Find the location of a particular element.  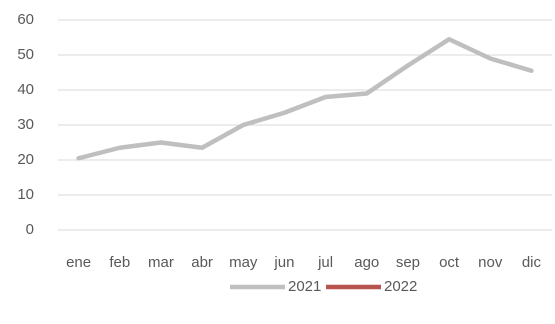

x-tick-label: nov is located at coordinates (490, 262).